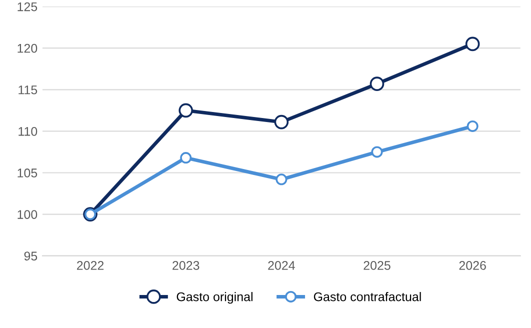  Describe the element at coordinates (28, 131) in the screenshot. I see `y-tick-label: 110` at that location.